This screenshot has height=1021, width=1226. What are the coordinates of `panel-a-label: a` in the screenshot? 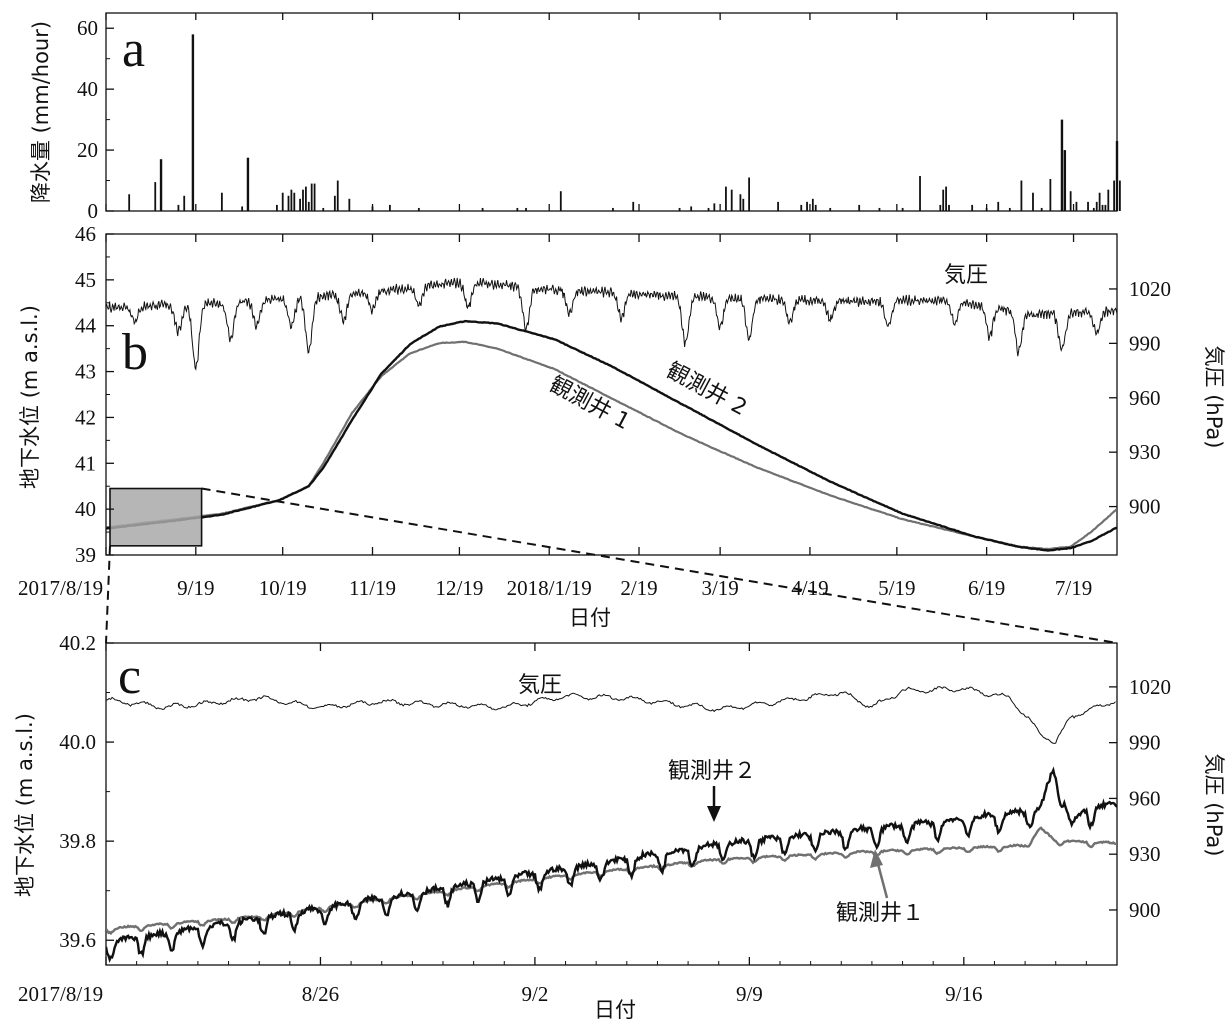 It's located at (133, 49).